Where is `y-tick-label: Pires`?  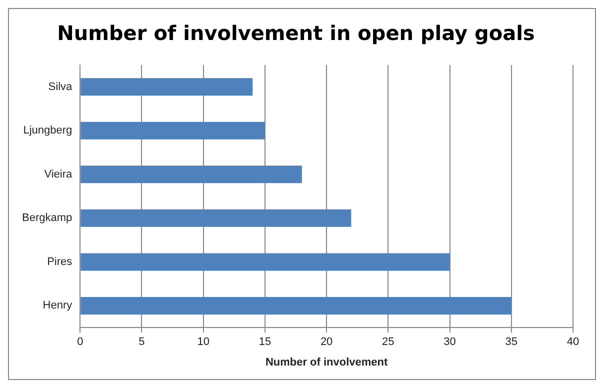 y-tick-label: Pires is located at coordinates (60, 262).